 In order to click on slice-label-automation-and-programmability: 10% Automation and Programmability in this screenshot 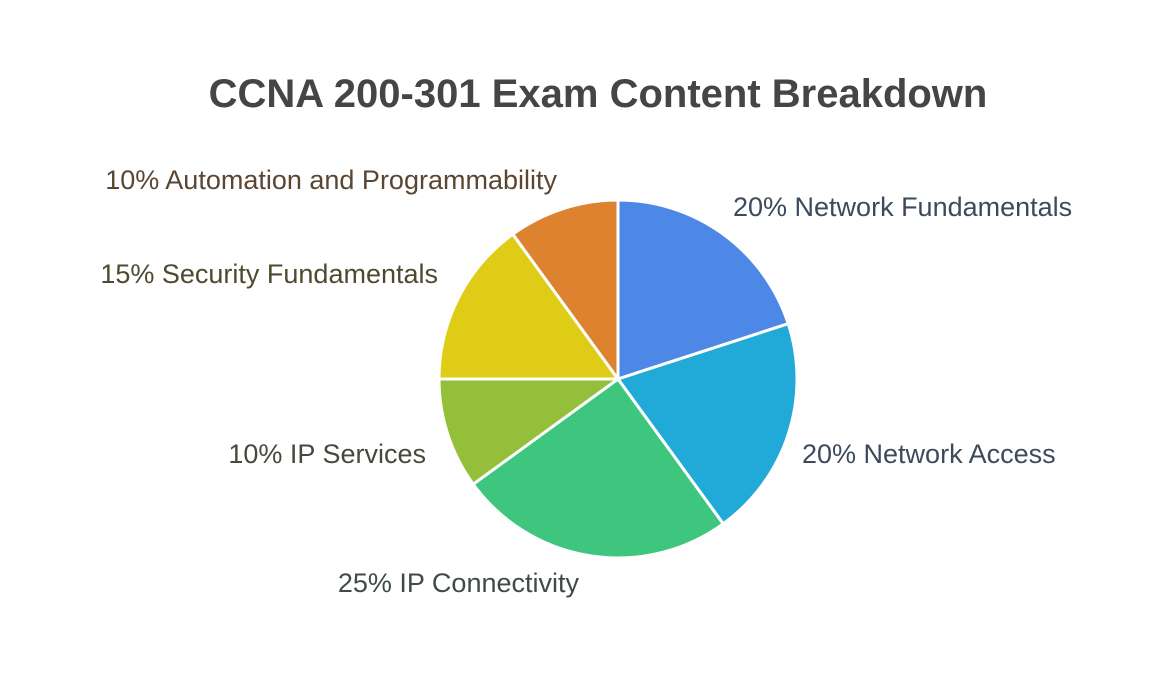, I will do `click(331, 180)`.